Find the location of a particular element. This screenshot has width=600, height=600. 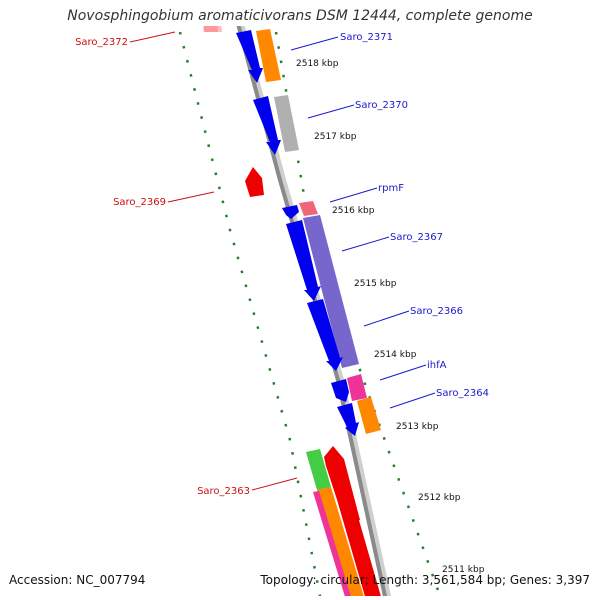

gene-label: Saro_2366 is located at coordinates (436, 311).